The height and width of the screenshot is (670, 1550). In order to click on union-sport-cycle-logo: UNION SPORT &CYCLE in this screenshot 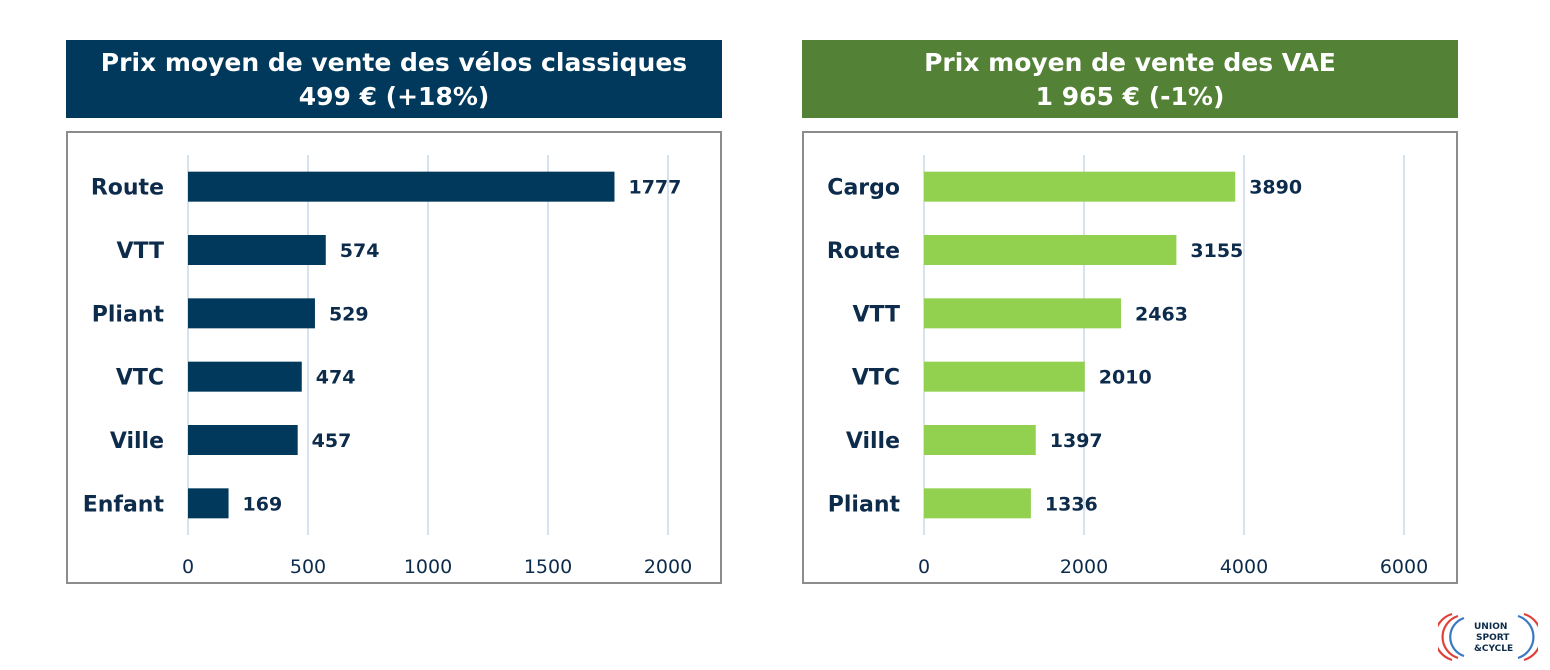, I will do `click(1488, 637)`.